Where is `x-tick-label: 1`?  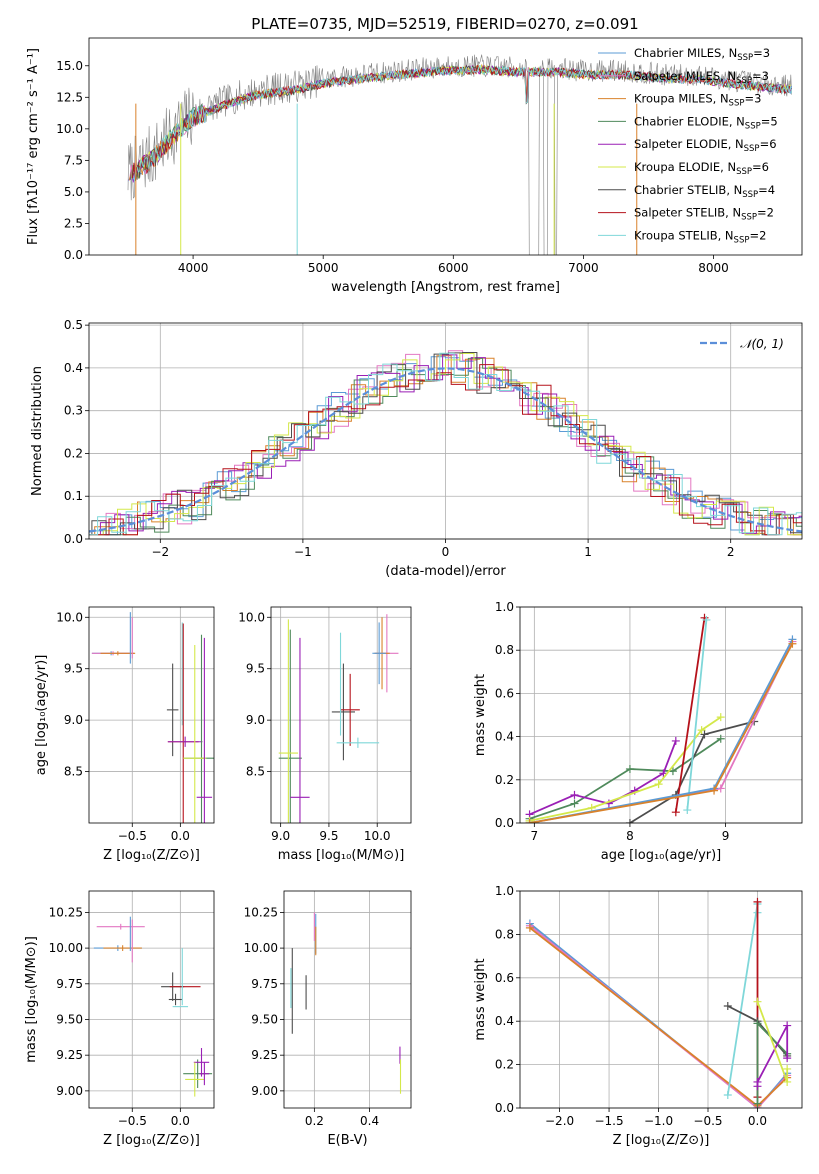
x-tick-label: 1 is located at coordinates (588, 552).